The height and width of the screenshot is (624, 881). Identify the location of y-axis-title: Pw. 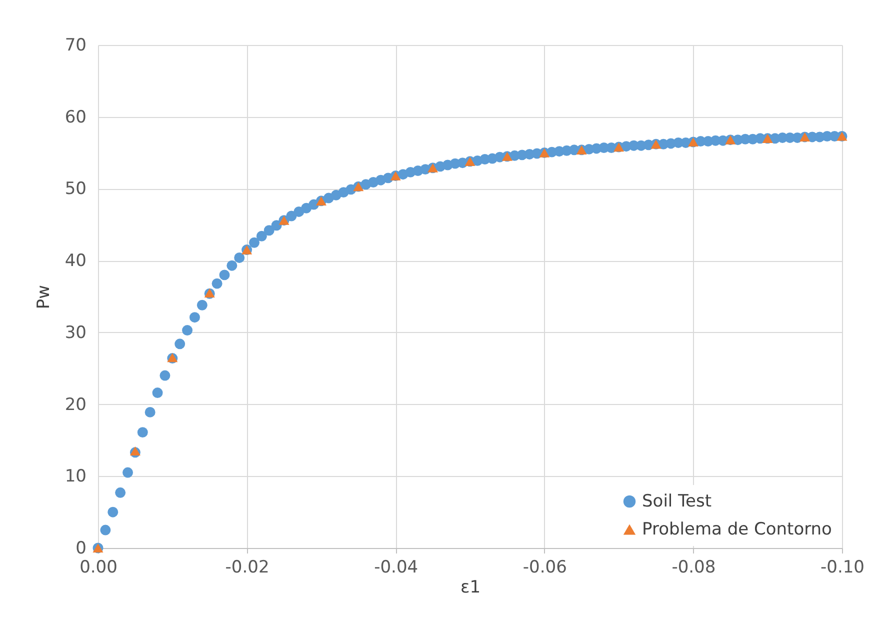
(44, 297).